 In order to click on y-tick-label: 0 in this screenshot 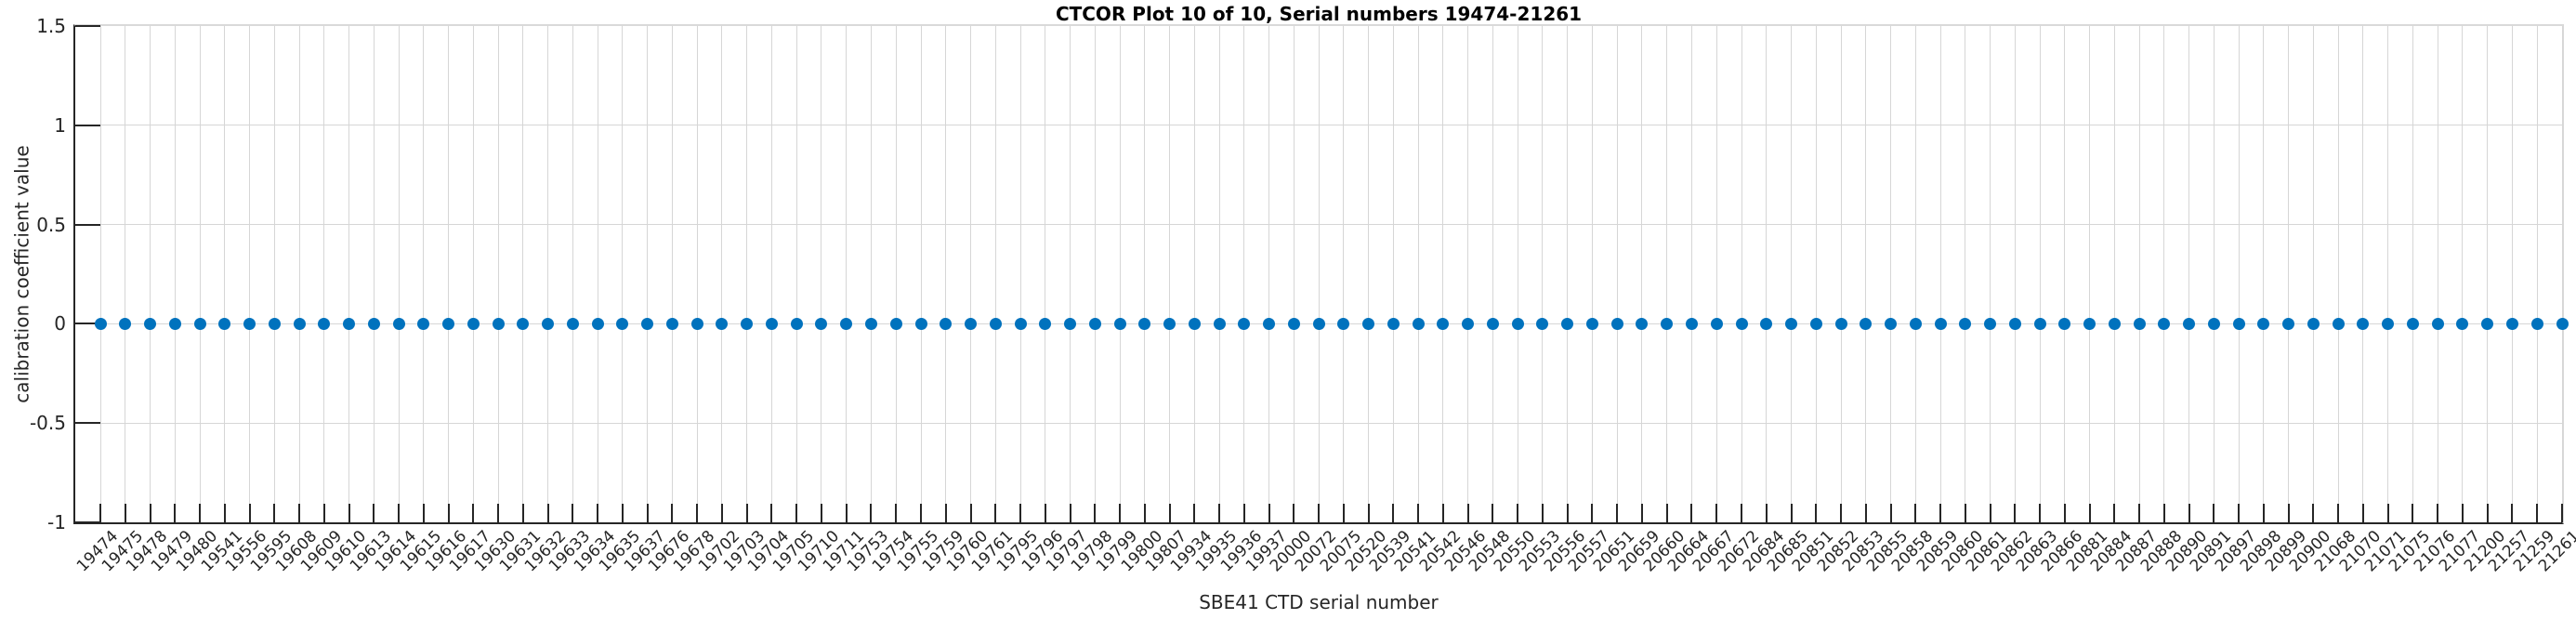, I will do `click(60, 324)`.